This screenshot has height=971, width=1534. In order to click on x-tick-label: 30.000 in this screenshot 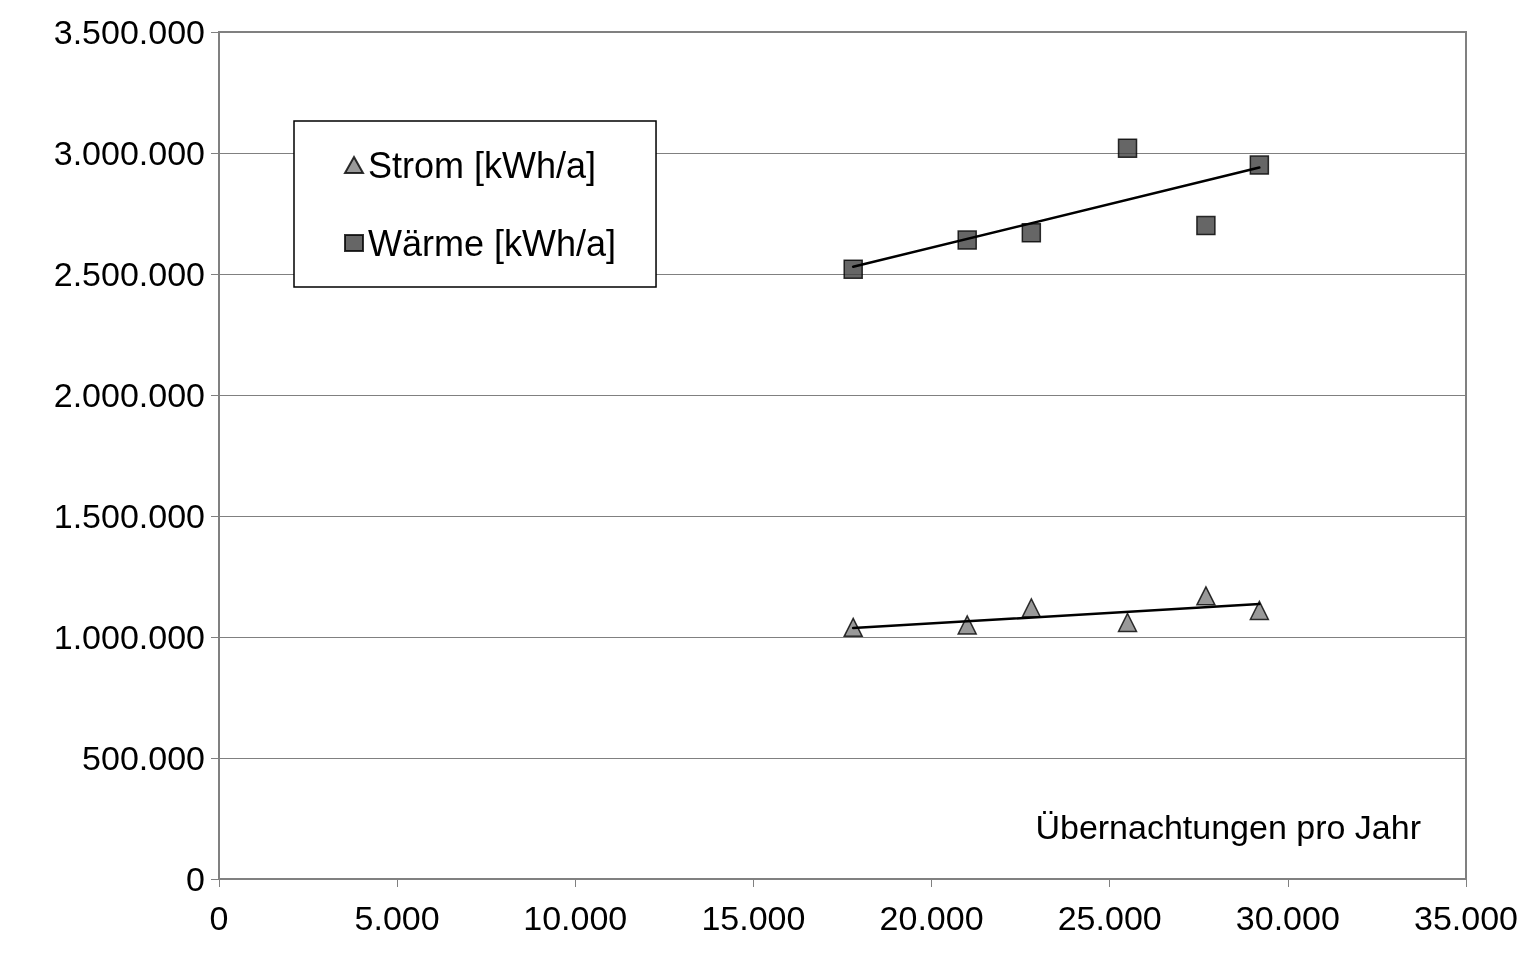, I will do `click(1287, 918)`.